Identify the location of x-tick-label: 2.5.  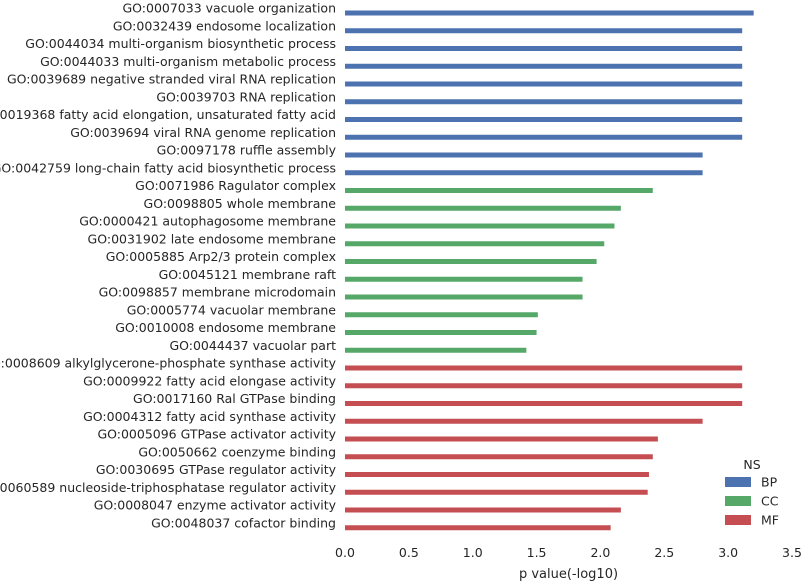
(664, 552).